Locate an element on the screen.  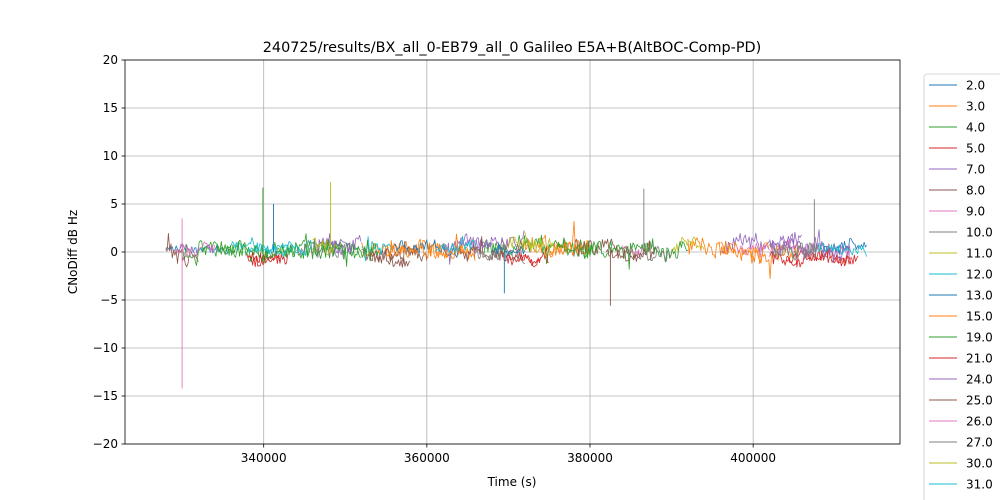
legend-label: 3.0 is located at coordinates (975, 106).